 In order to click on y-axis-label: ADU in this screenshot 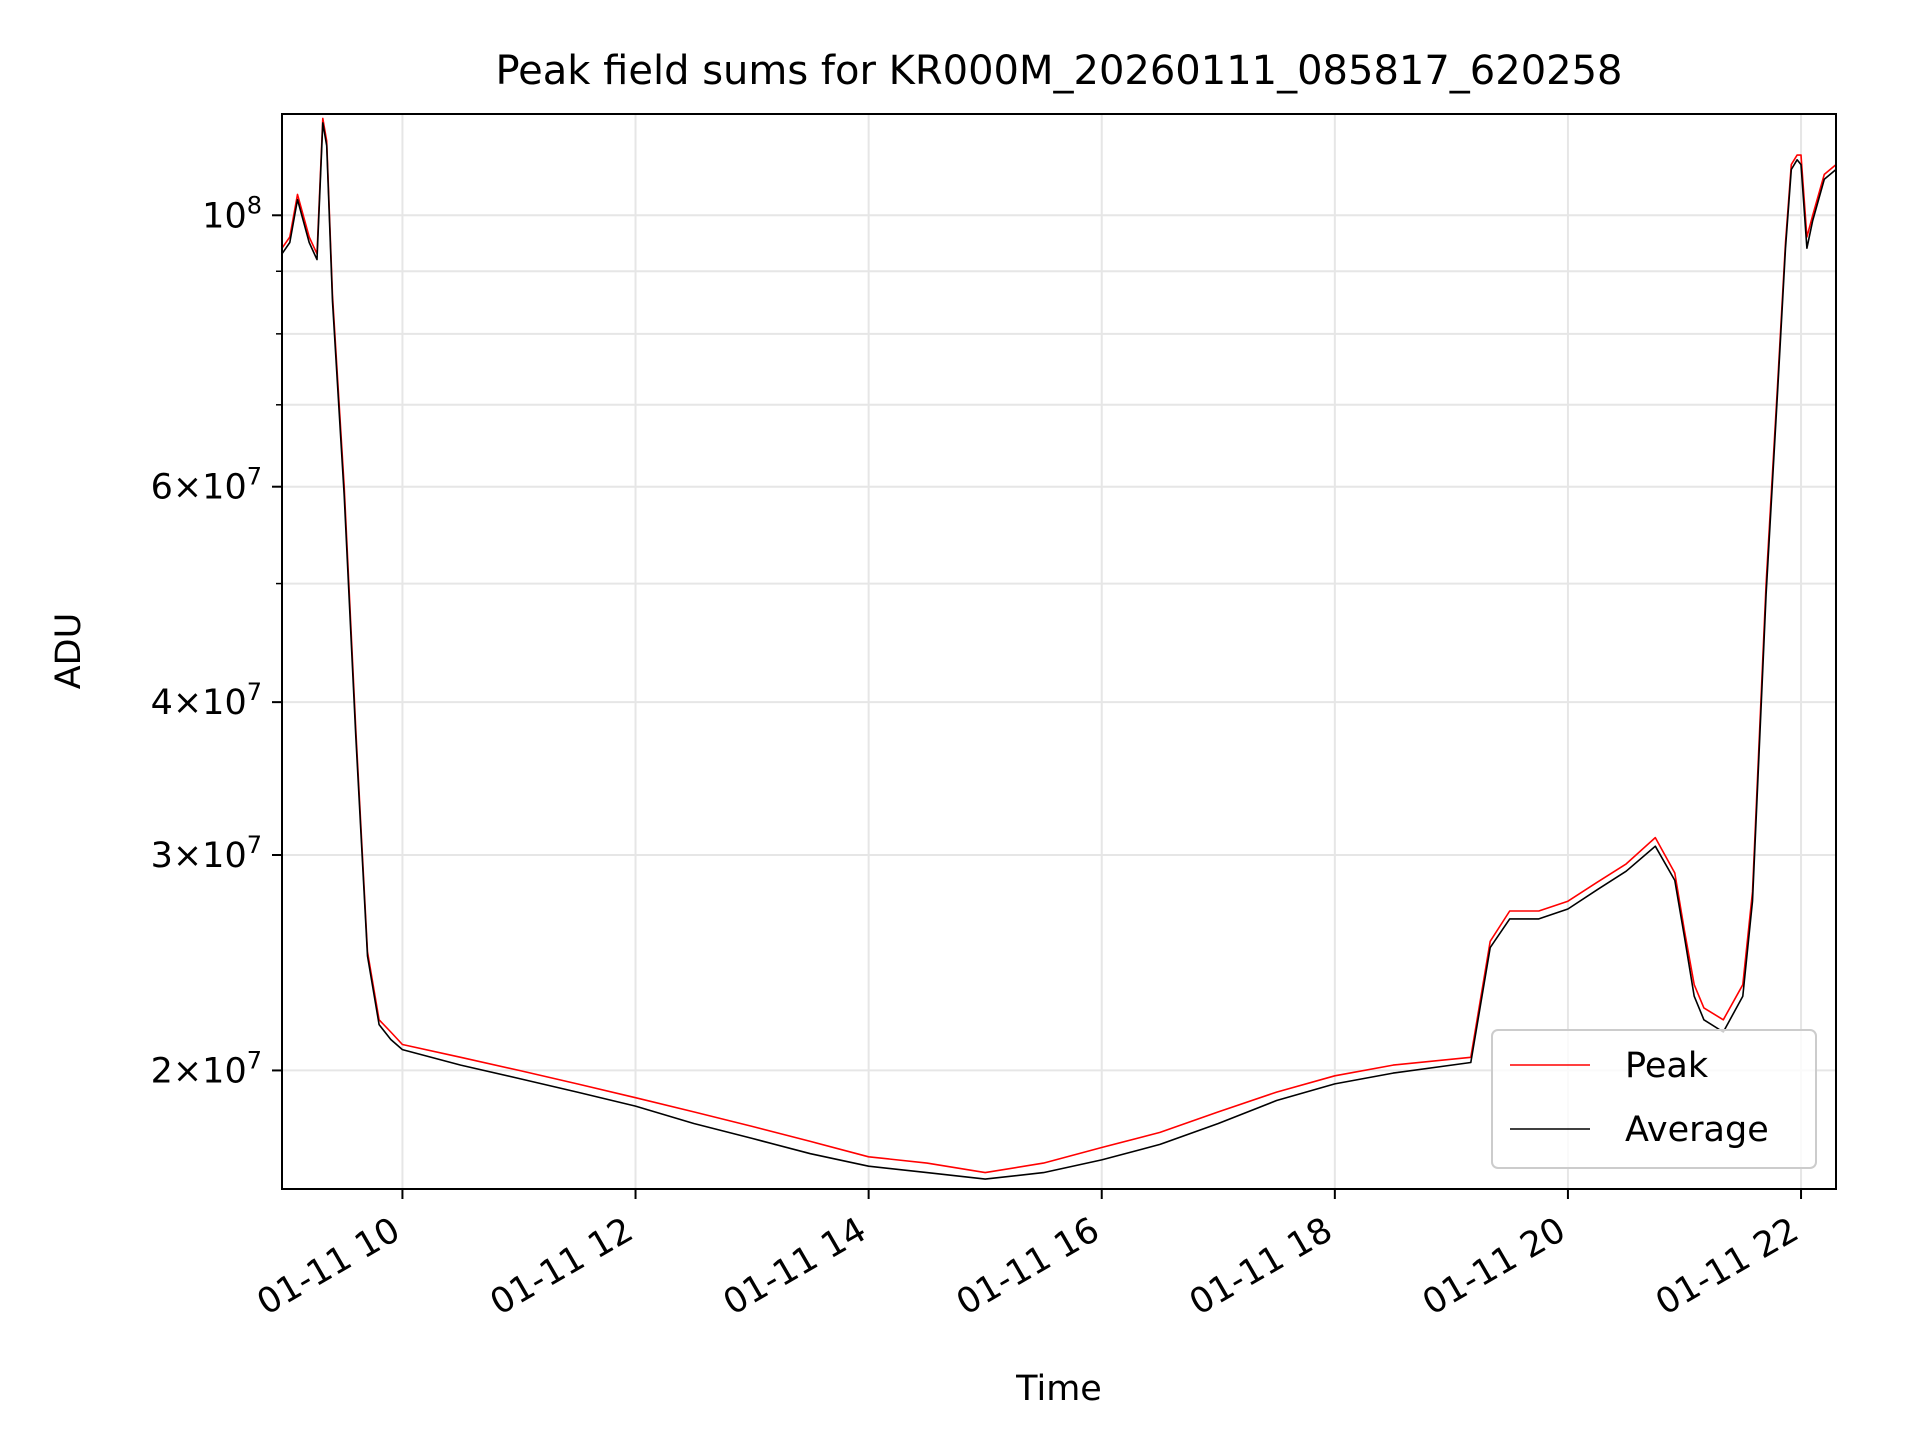, I will do `click(69, 651)`.